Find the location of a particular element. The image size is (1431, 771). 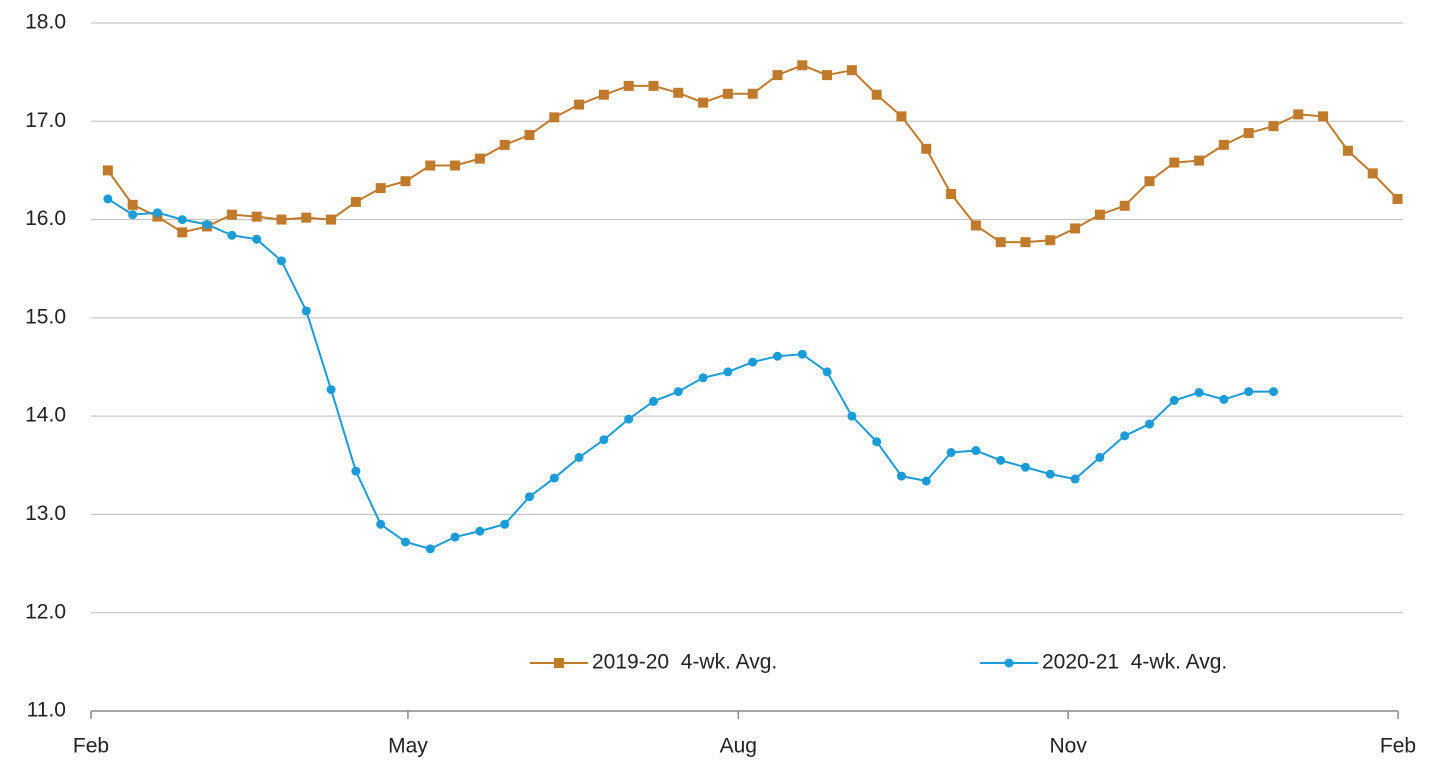

y-tick-label: 11.0 is located at coordinates (46, 710).